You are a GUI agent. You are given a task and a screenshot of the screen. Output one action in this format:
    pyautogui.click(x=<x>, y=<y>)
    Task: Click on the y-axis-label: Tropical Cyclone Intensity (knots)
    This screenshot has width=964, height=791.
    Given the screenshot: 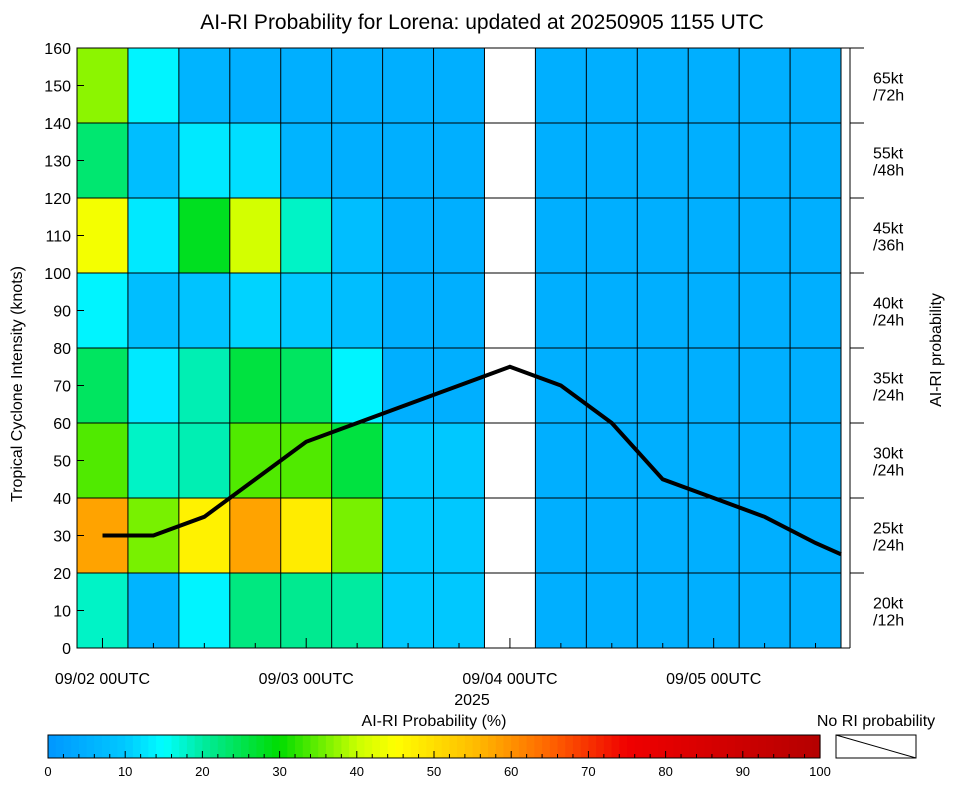 What is the action you would take?
    pyautogui.click(x=17, y=384)
    